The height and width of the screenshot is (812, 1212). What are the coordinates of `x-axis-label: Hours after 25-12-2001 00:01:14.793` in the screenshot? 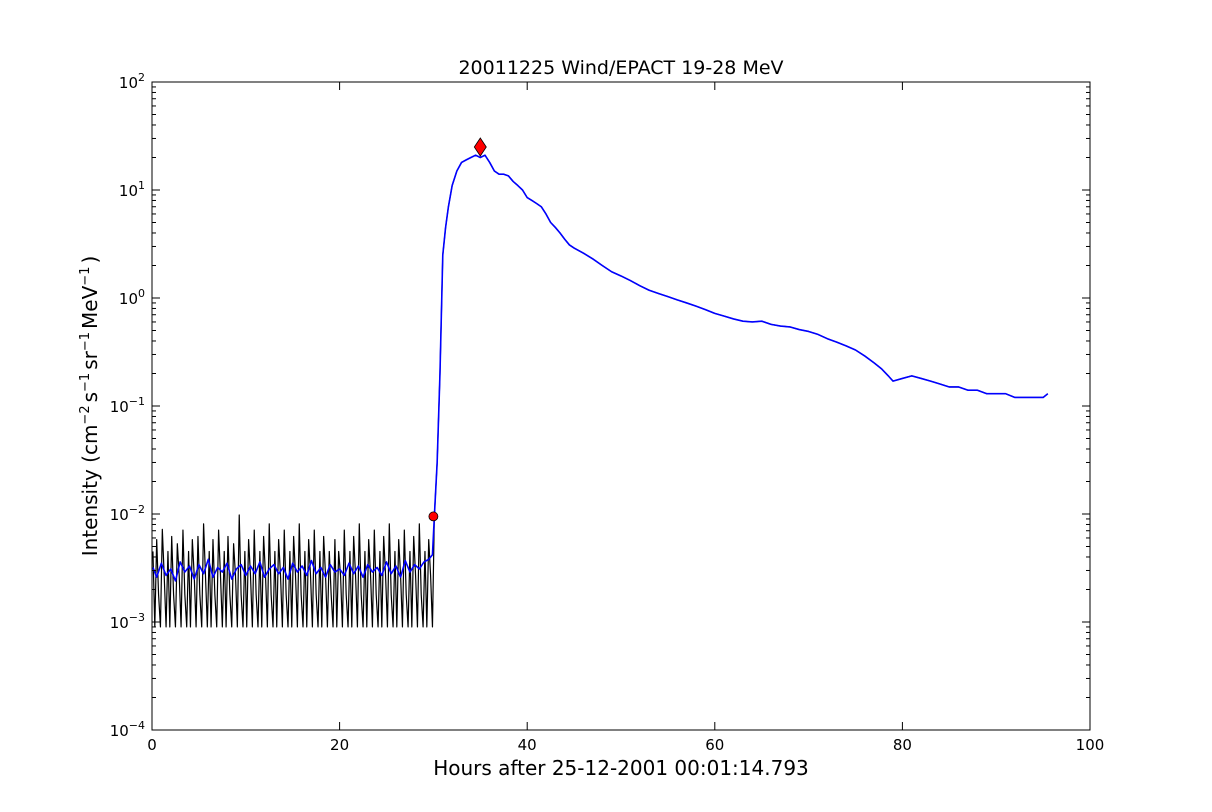 It's located at (621, 768).